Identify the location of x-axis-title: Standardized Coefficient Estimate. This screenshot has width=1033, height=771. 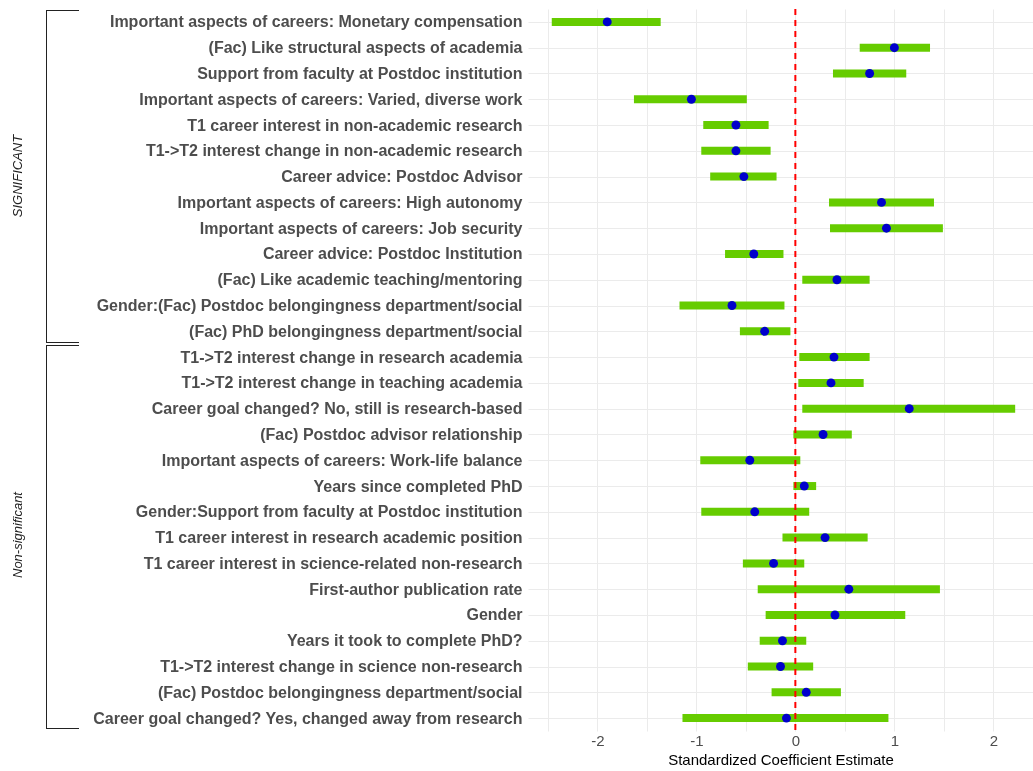
(781, 759).